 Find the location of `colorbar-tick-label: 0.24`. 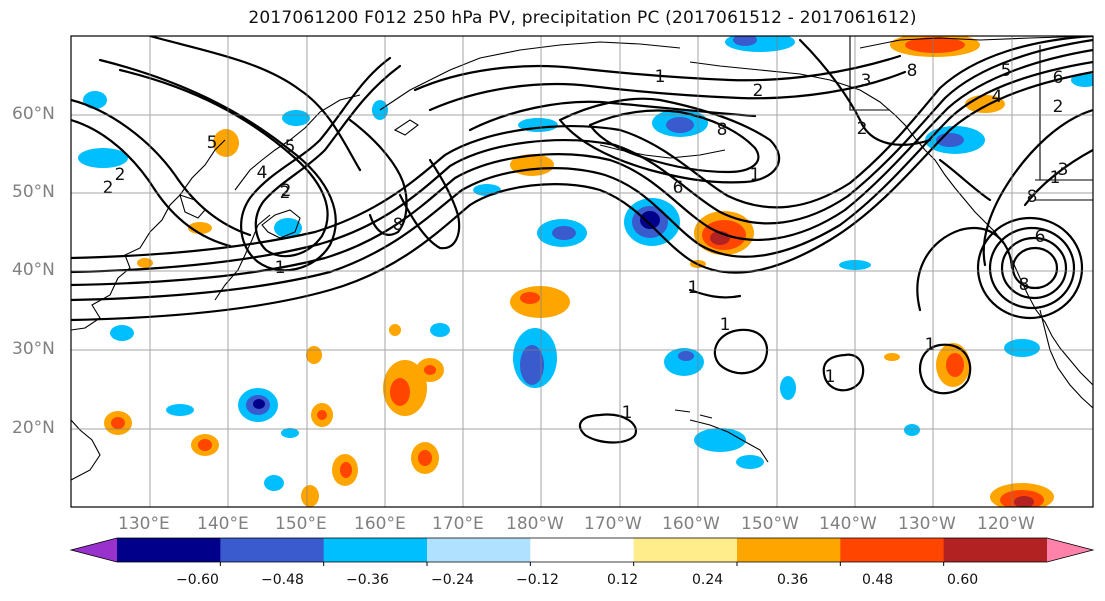

colorbar-tick-label: 0.24 is located at coordinates (708, 580).